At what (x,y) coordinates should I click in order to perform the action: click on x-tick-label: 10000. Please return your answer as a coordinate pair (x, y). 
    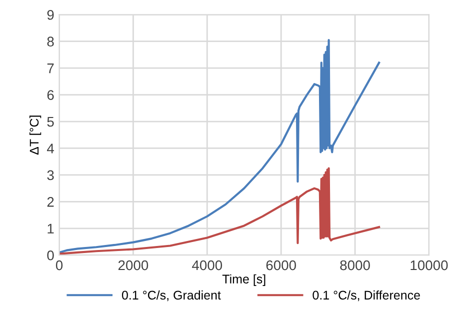
    Looking at the image, I should click on (429, 265).